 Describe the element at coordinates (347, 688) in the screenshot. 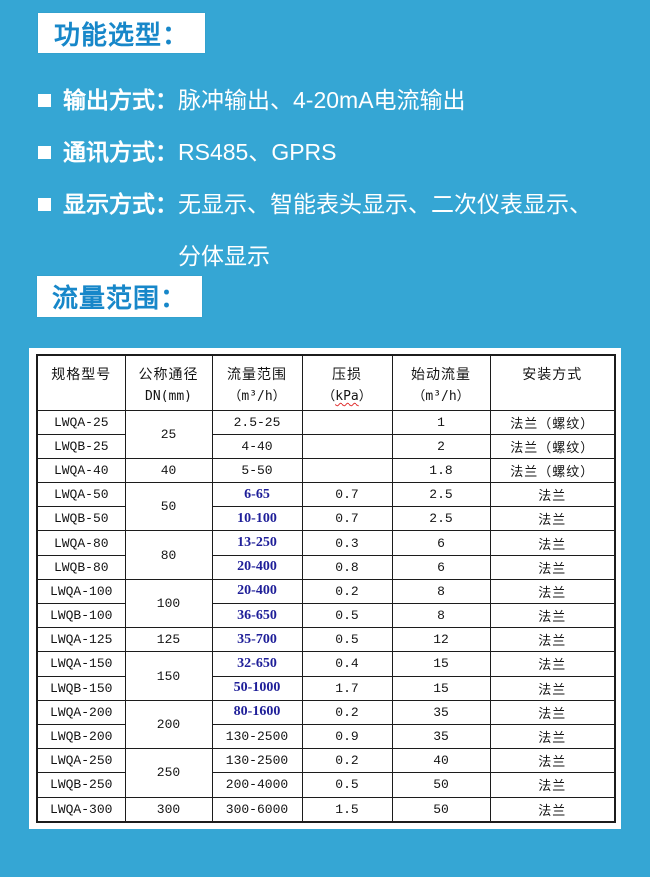

I see `cell-pressure-loss: 1.7` at that location.